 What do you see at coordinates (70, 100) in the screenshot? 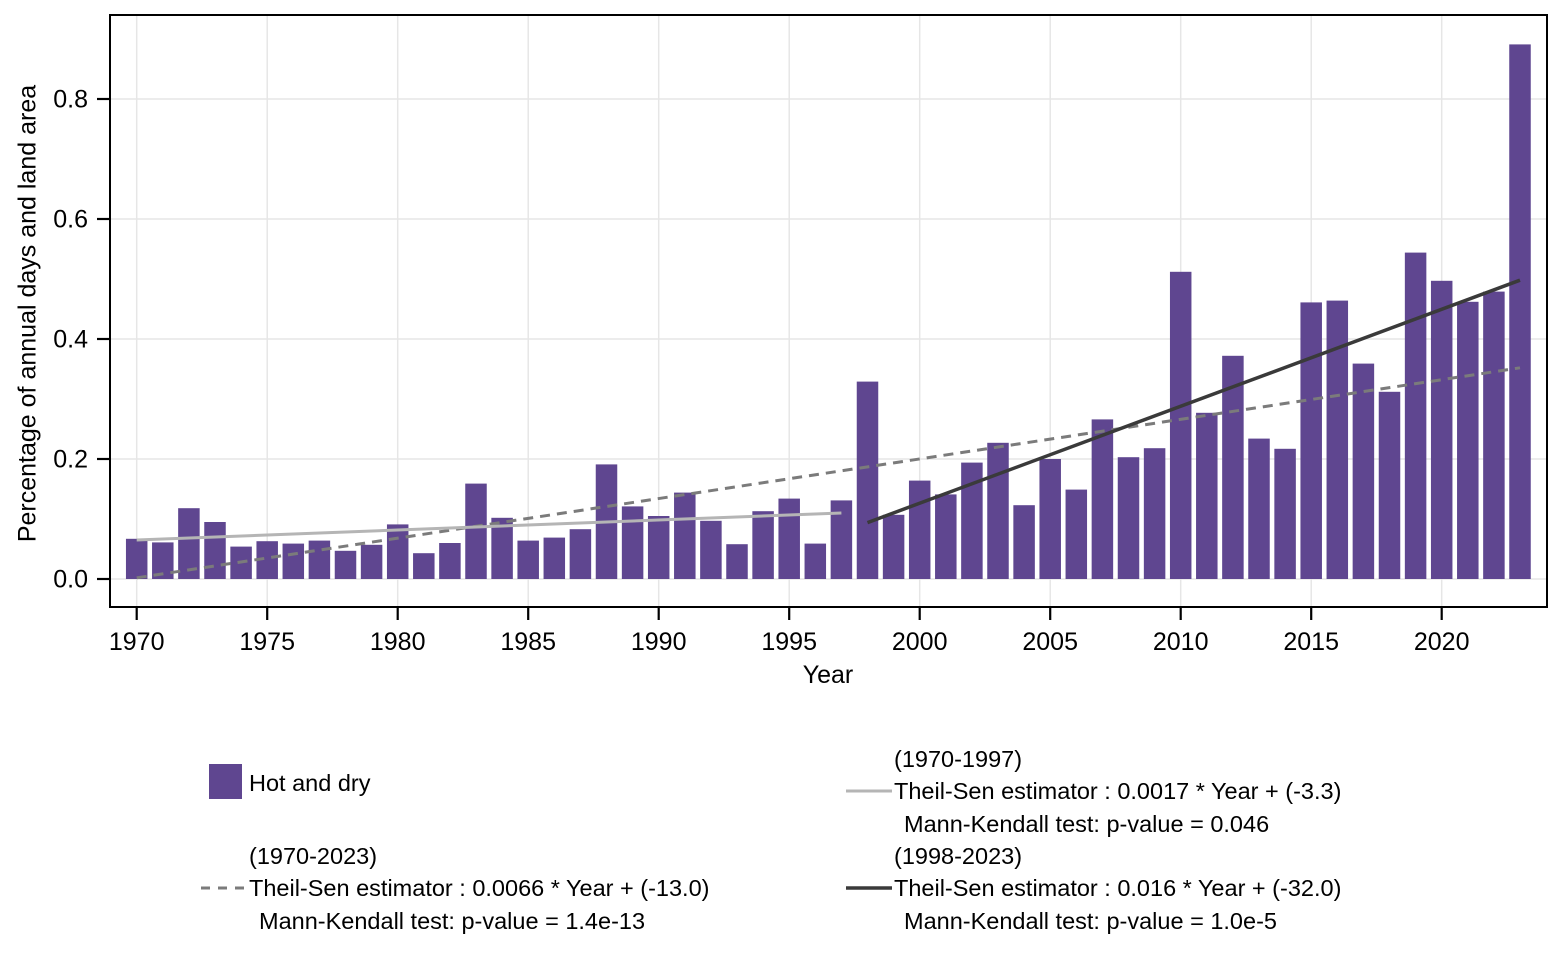
I see `y-tick-label: 0.8` at bounding box center [70, 100].